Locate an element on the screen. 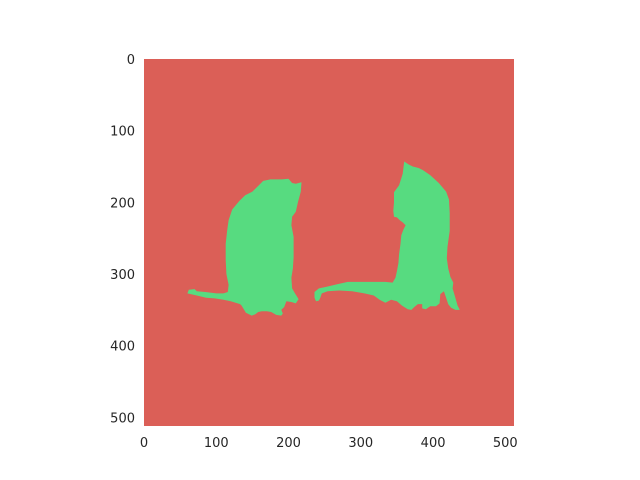  x-tick-label: 500 is located at coordinates (505, 443).